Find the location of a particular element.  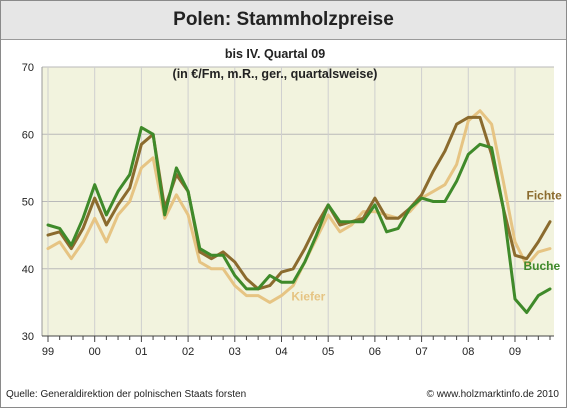

x-tick-label: 01 is located at coordinates (141, 352).